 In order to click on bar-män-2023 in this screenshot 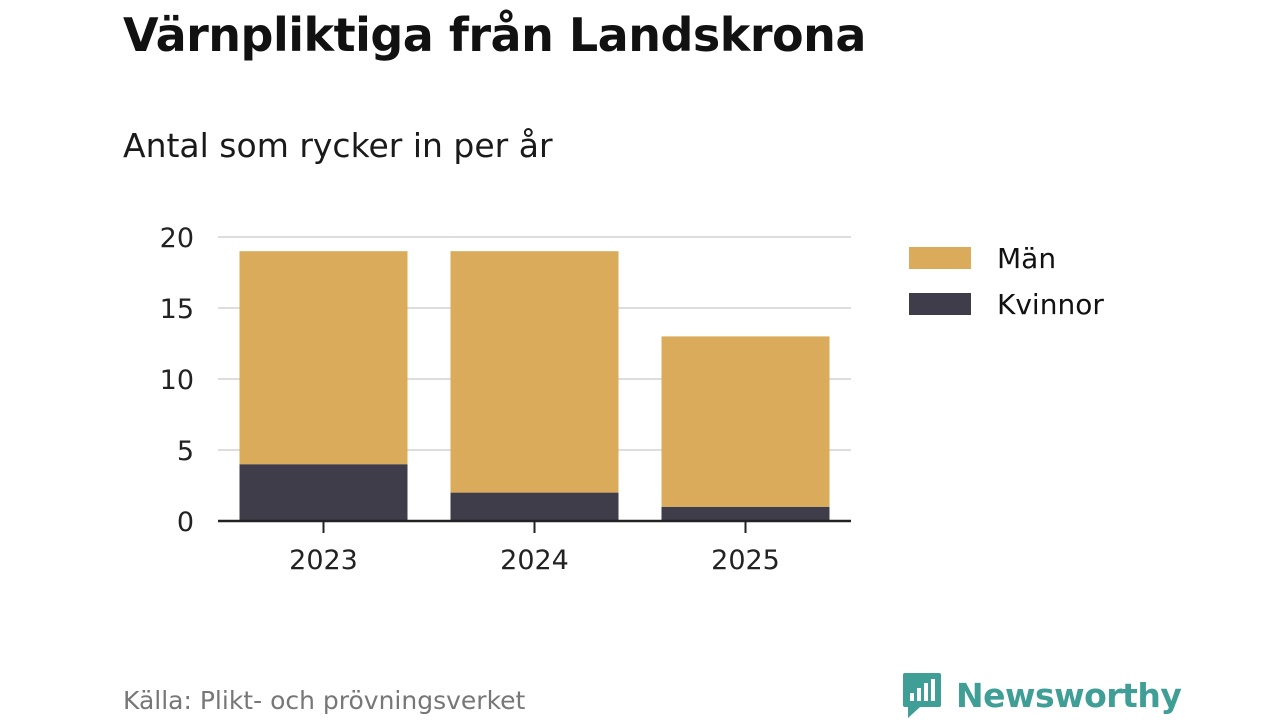, I will do `click(323, 358)`.